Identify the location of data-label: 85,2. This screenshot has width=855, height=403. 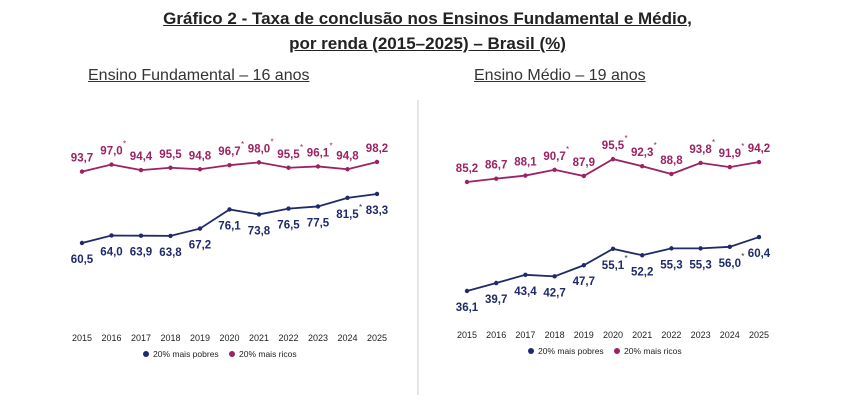
(467, 169).